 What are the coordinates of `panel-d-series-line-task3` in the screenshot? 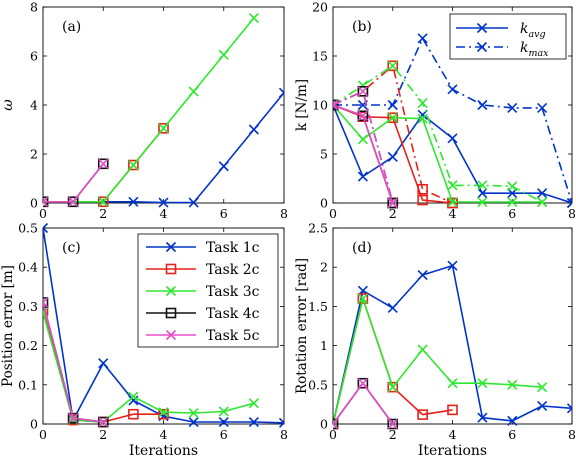 It's located at (437, 361).